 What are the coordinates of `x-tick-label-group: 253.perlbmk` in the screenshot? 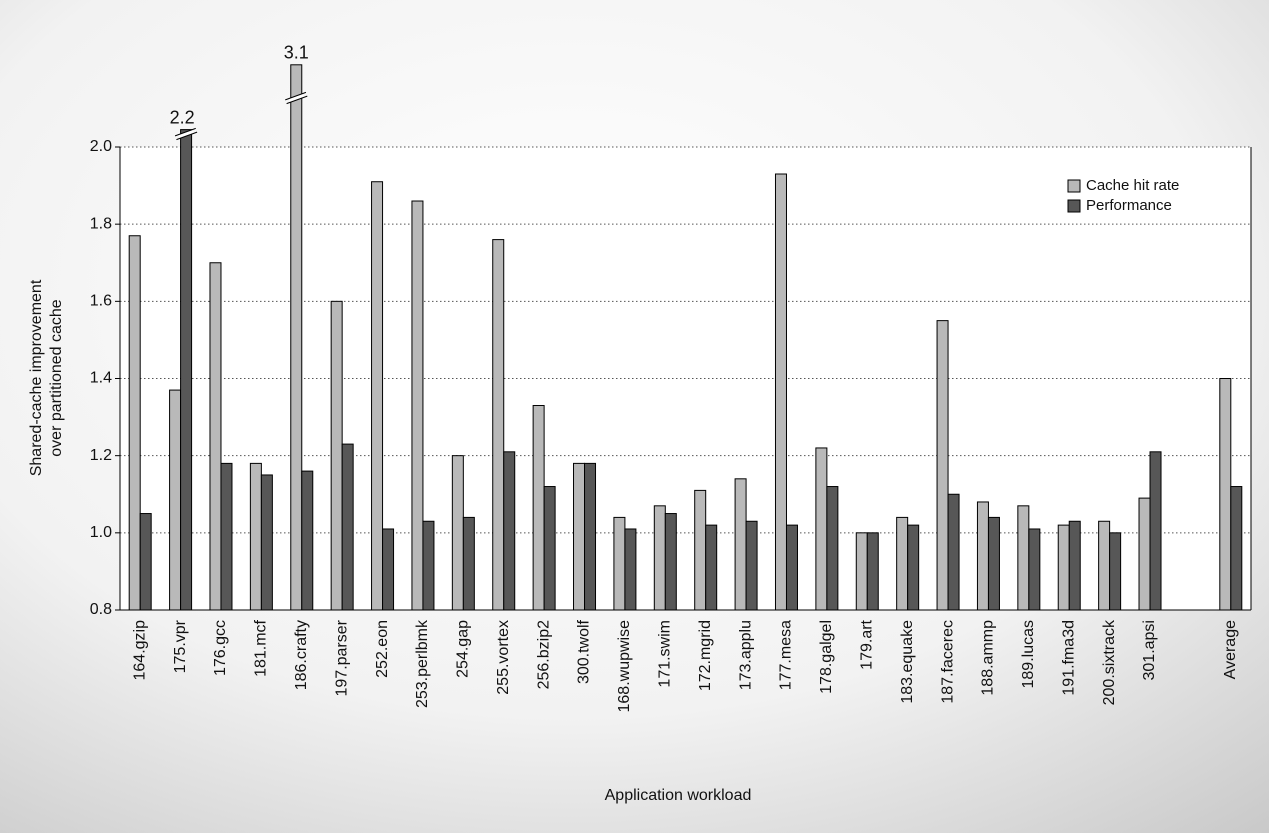 It's located at (422, 663).